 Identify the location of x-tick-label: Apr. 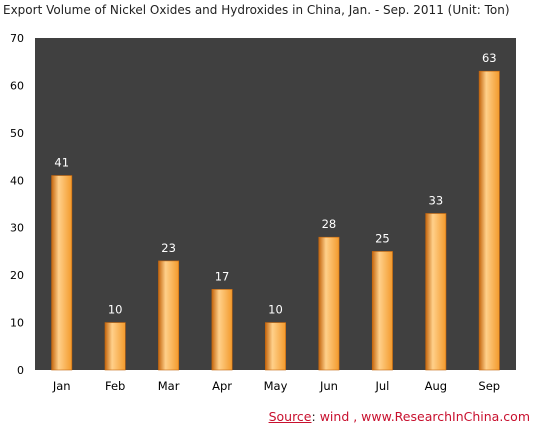
(222, 386).